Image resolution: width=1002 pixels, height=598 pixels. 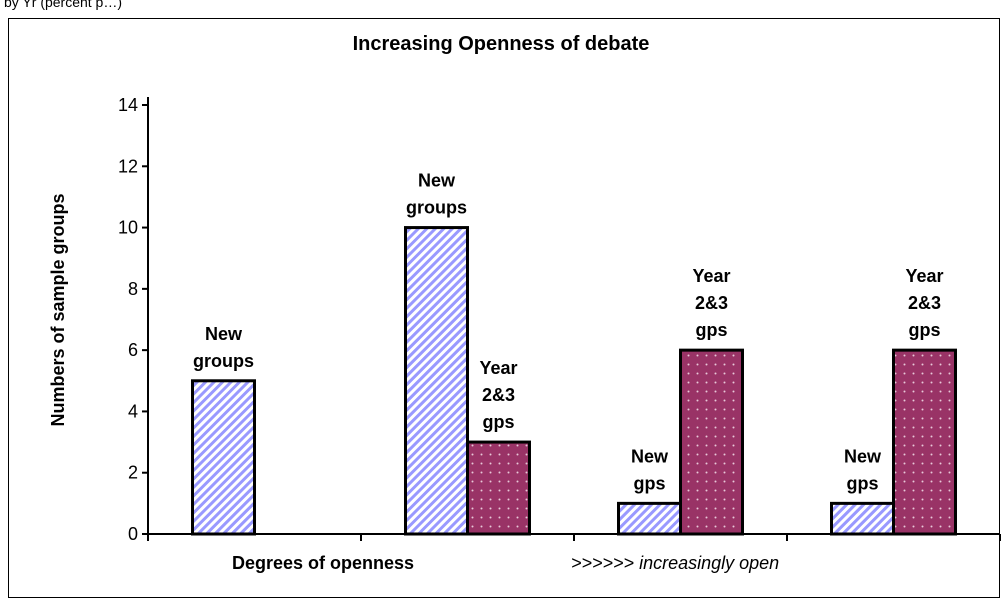 I want to click on top-note: by Yr (percent p…), so click(x=63, y=5).